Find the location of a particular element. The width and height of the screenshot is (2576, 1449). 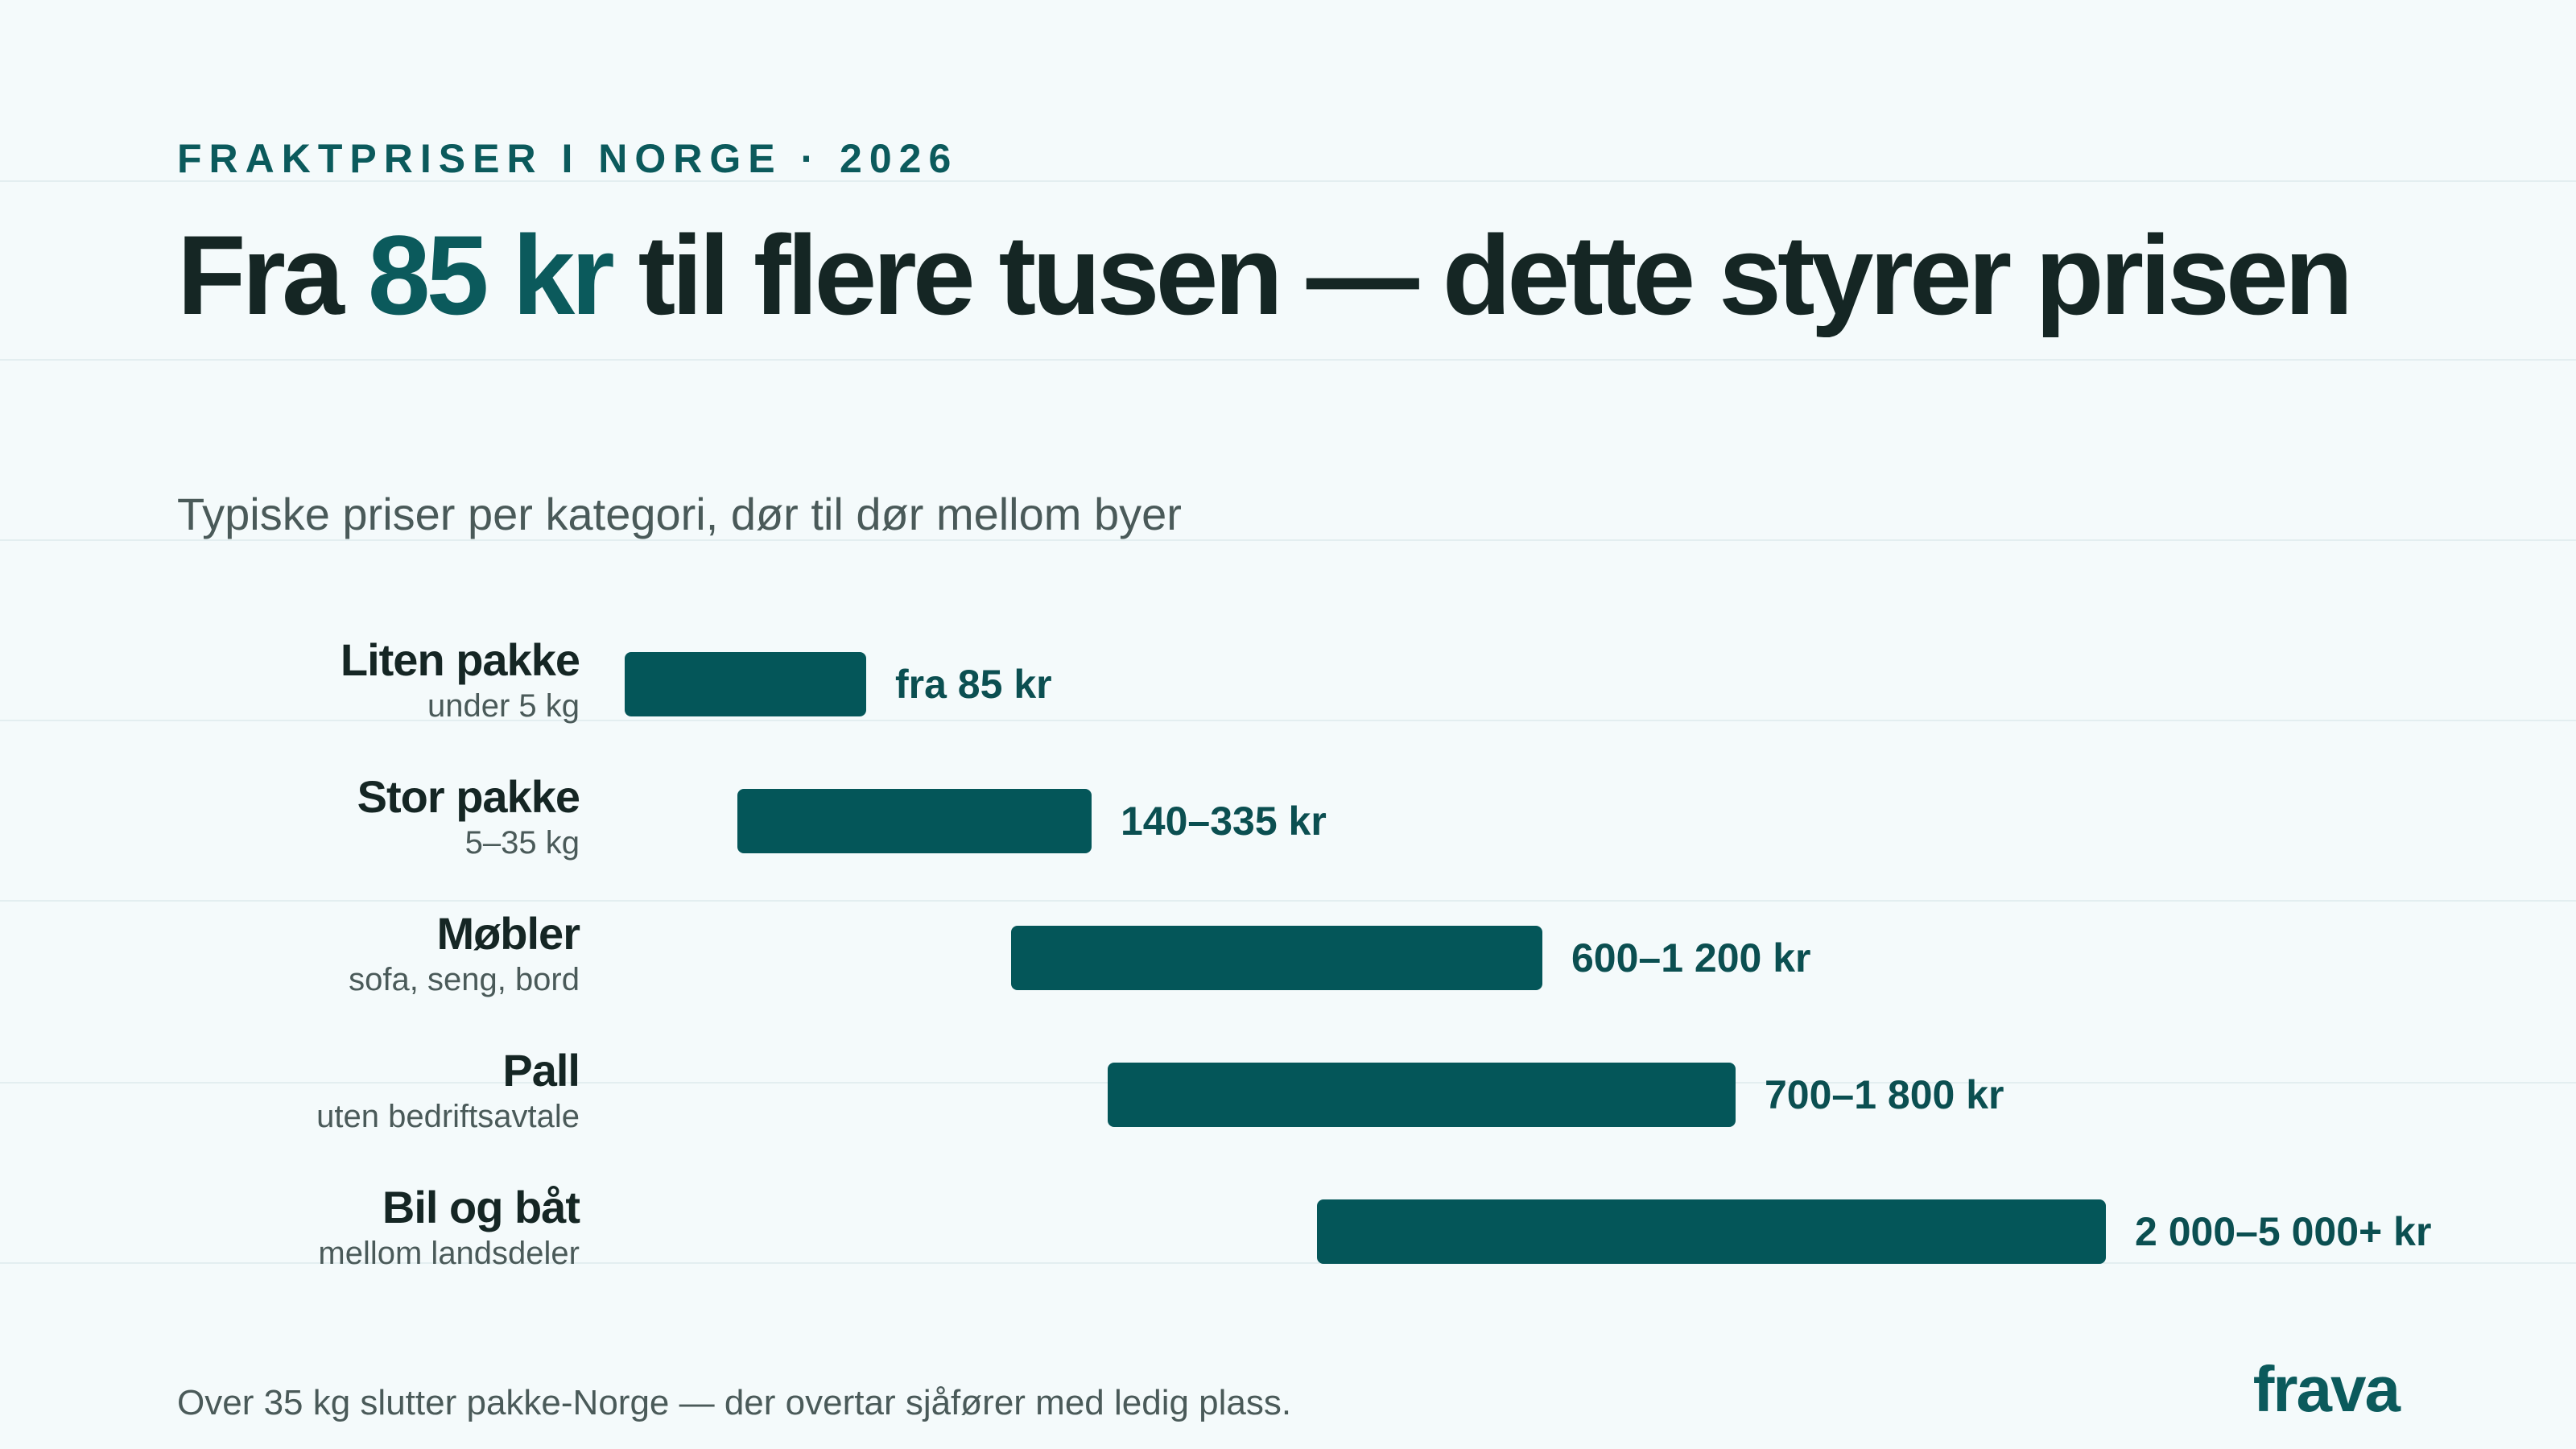

headline-part-2: til flere tusen — dette styrer prisen is located at coordinates (1482, 275).